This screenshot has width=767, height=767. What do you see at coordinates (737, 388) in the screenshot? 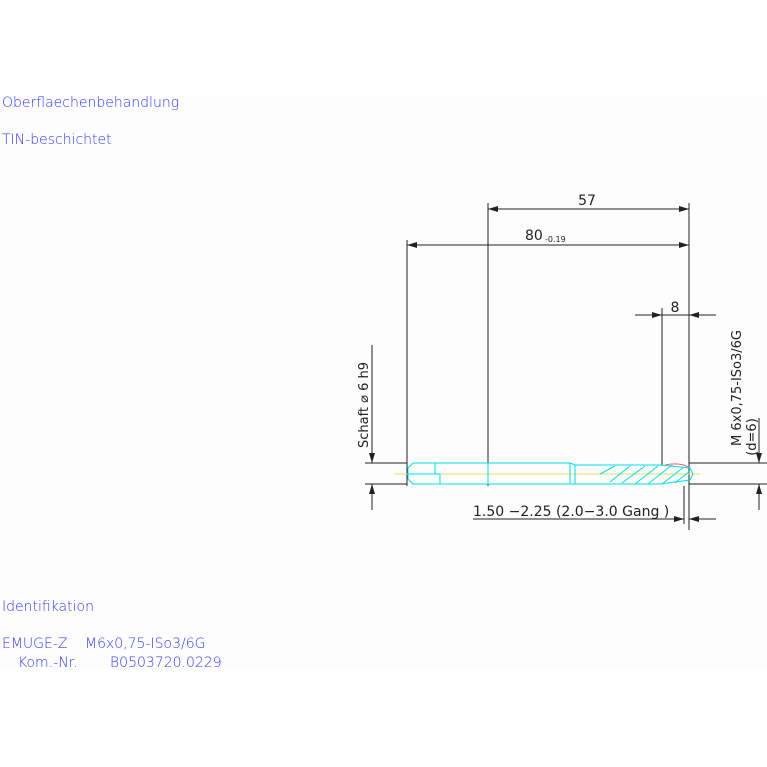
I see `thread-label: M 6x0,75-ISo3/6G` at bounding box center [737, 388].